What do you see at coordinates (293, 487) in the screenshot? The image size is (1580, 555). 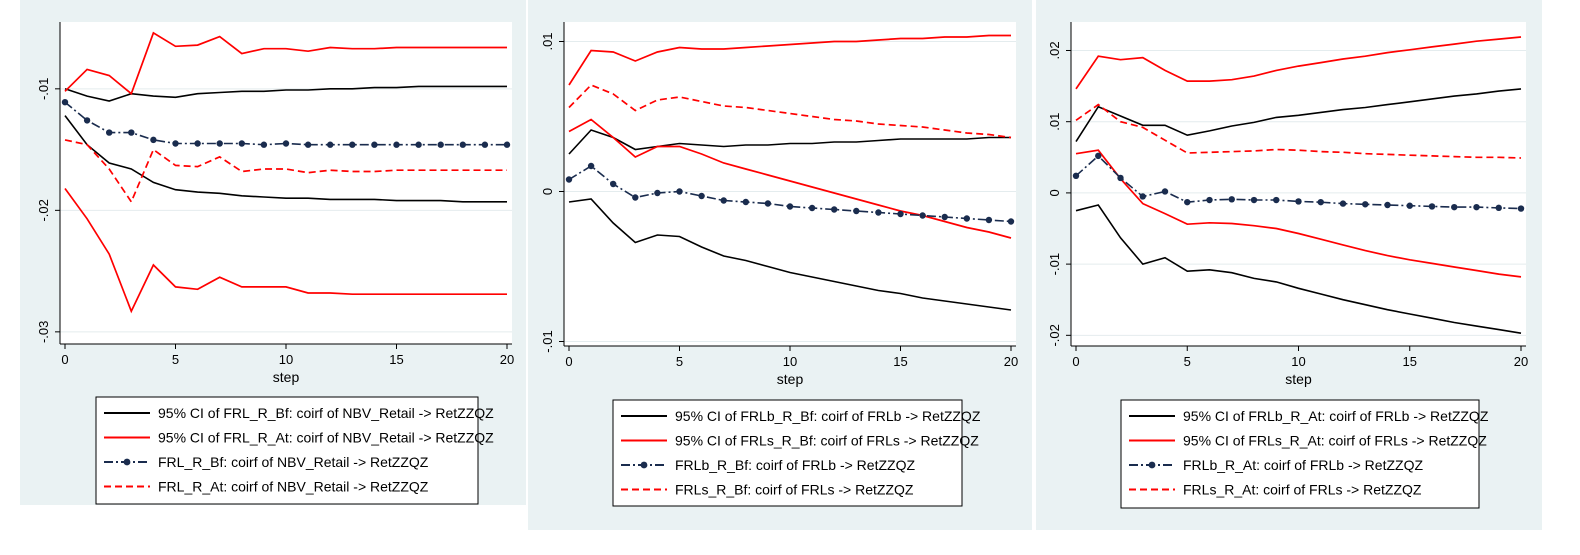 I see `legend-label: FRL_R_At: coirf of NBV_Retail -> RetZZQZ` at bounding box center [293, 487].